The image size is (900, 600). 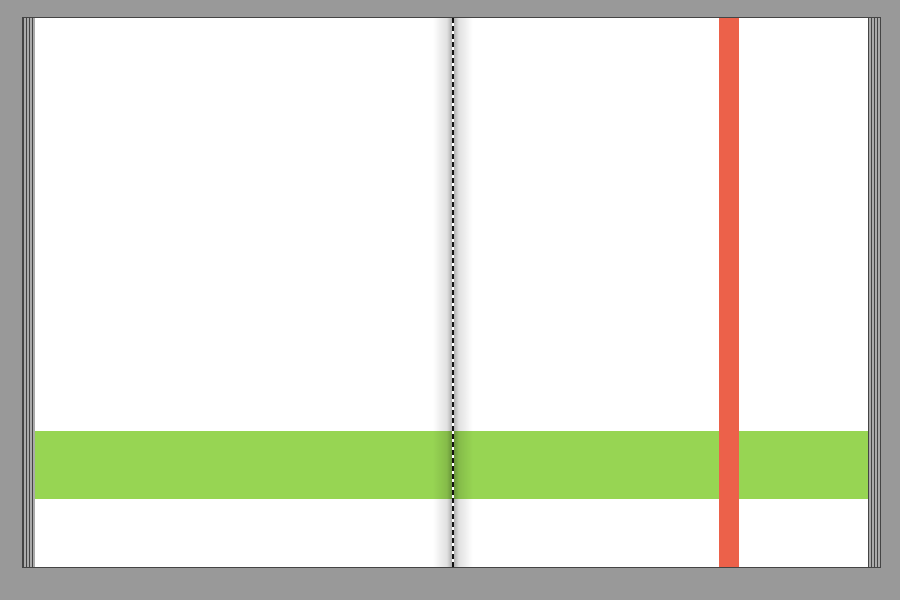 I want to click on left-page-edges, so click(x=29, y=292).